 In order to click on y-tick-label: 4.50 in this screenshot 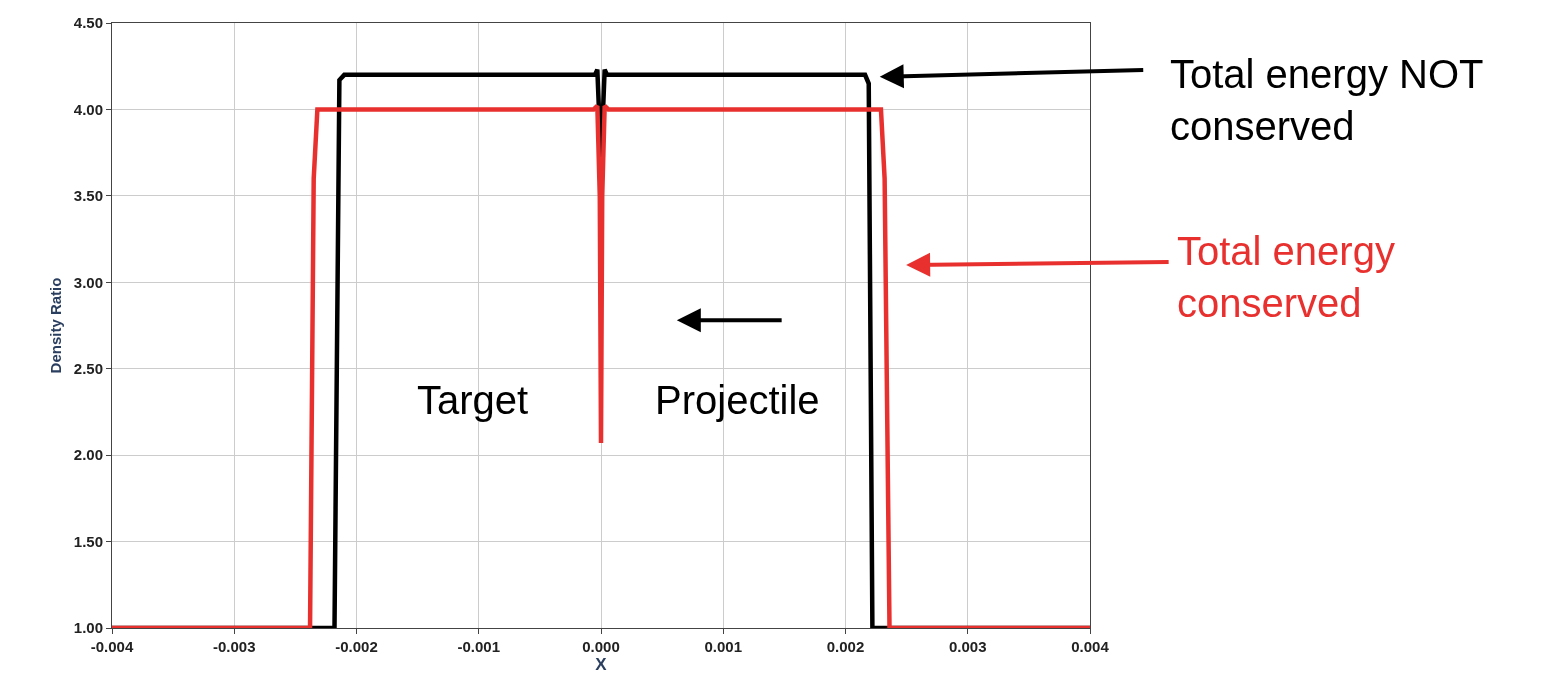, I will do `click(88, 23)`.